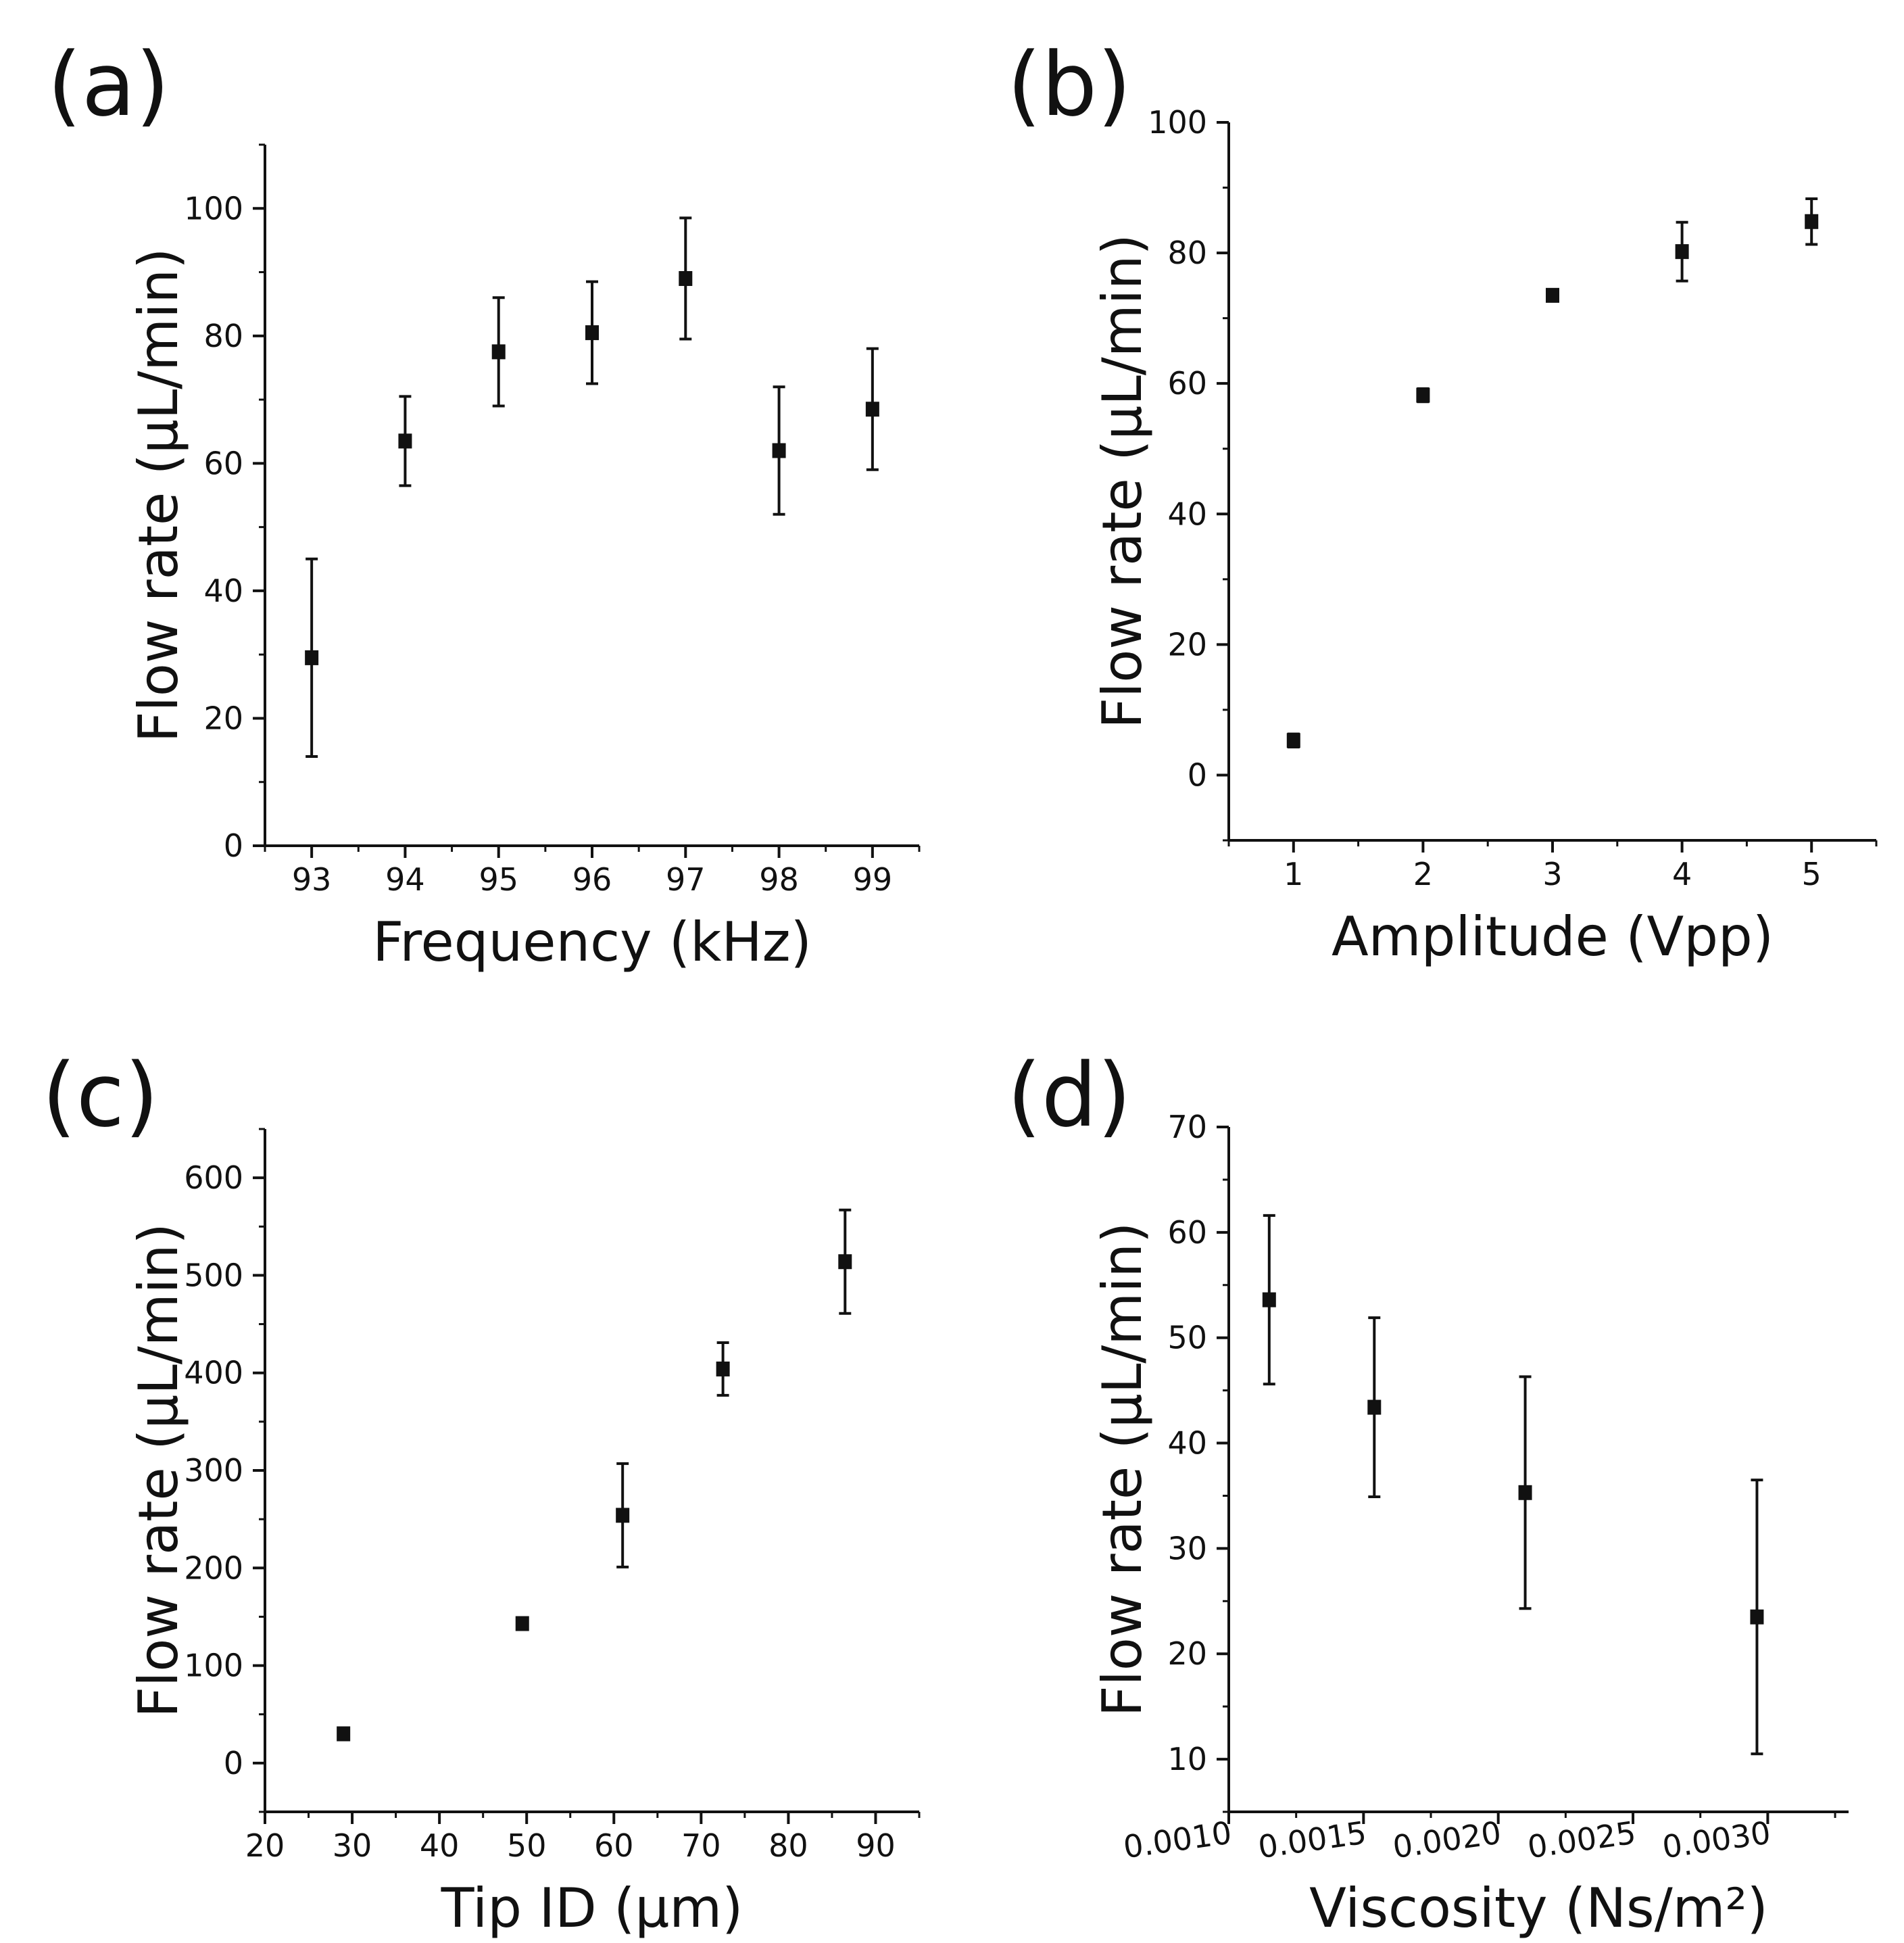  What do you see at coordinates (214, 1568) in the screenshot?
I see `y-tick-label: 200` at bounding box center [214, 1568].